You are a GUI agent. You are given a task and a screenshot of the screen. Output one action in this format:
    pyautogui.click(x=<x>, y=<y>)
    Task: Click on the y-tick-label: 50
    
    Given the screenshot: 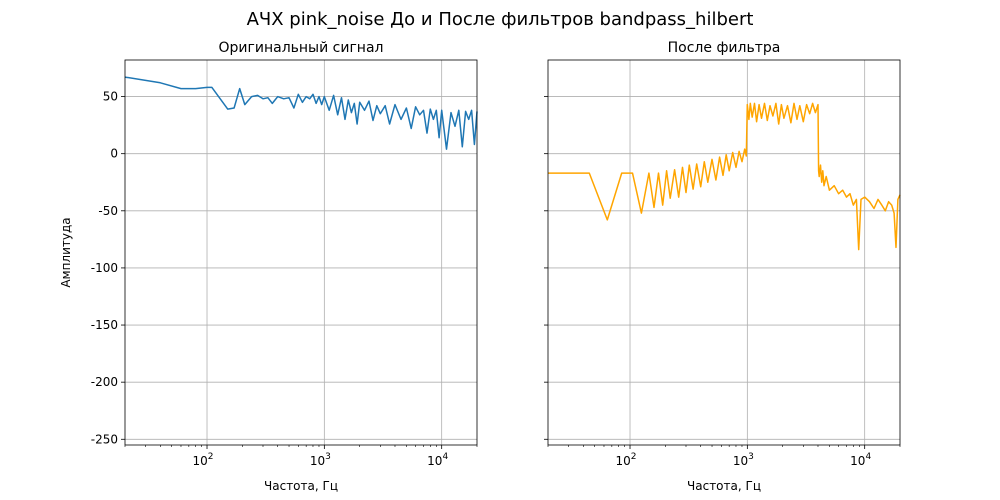 What is the action you would take?
    pyautogui.click(x=110, y=97)
    